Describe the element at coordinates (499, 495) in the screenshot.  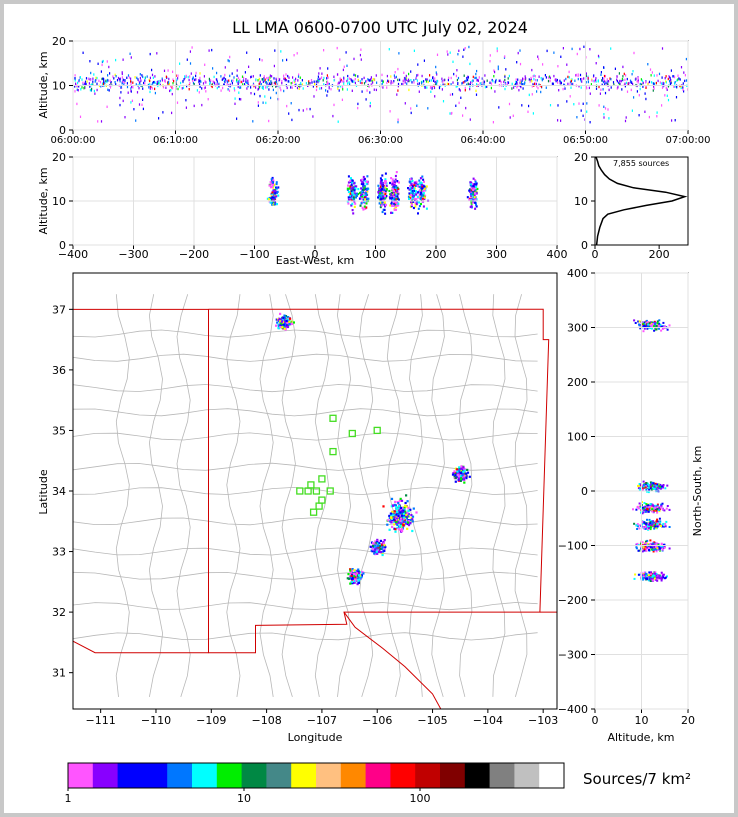
I see `county-border` at that location.